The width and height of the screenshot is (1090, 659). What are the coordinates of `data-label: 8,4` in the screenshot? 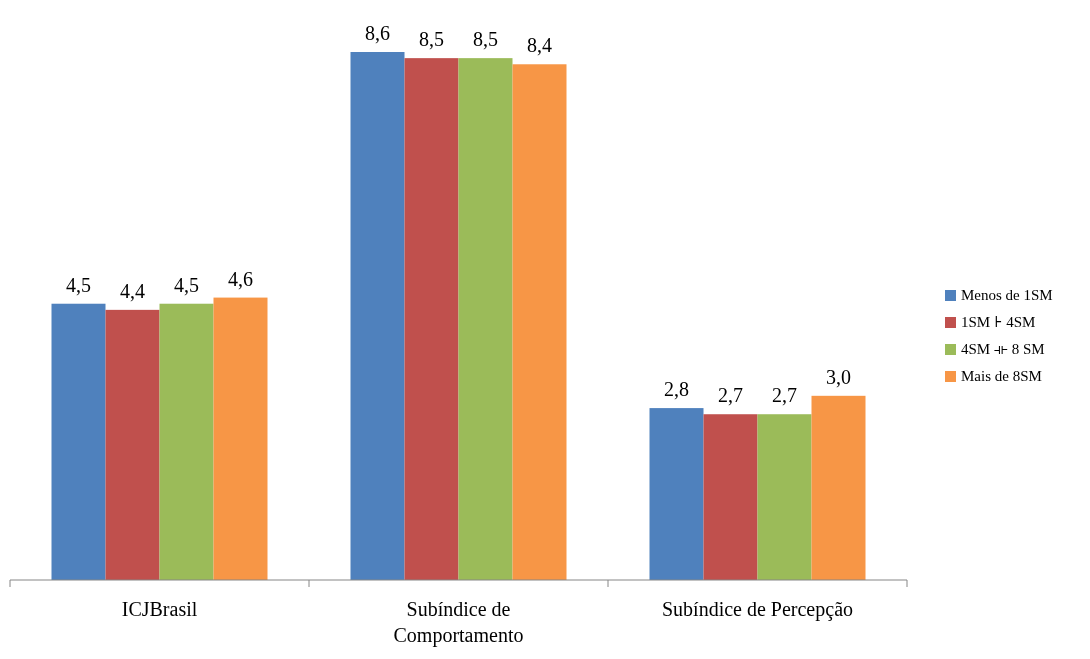 It's located at (539, 45).